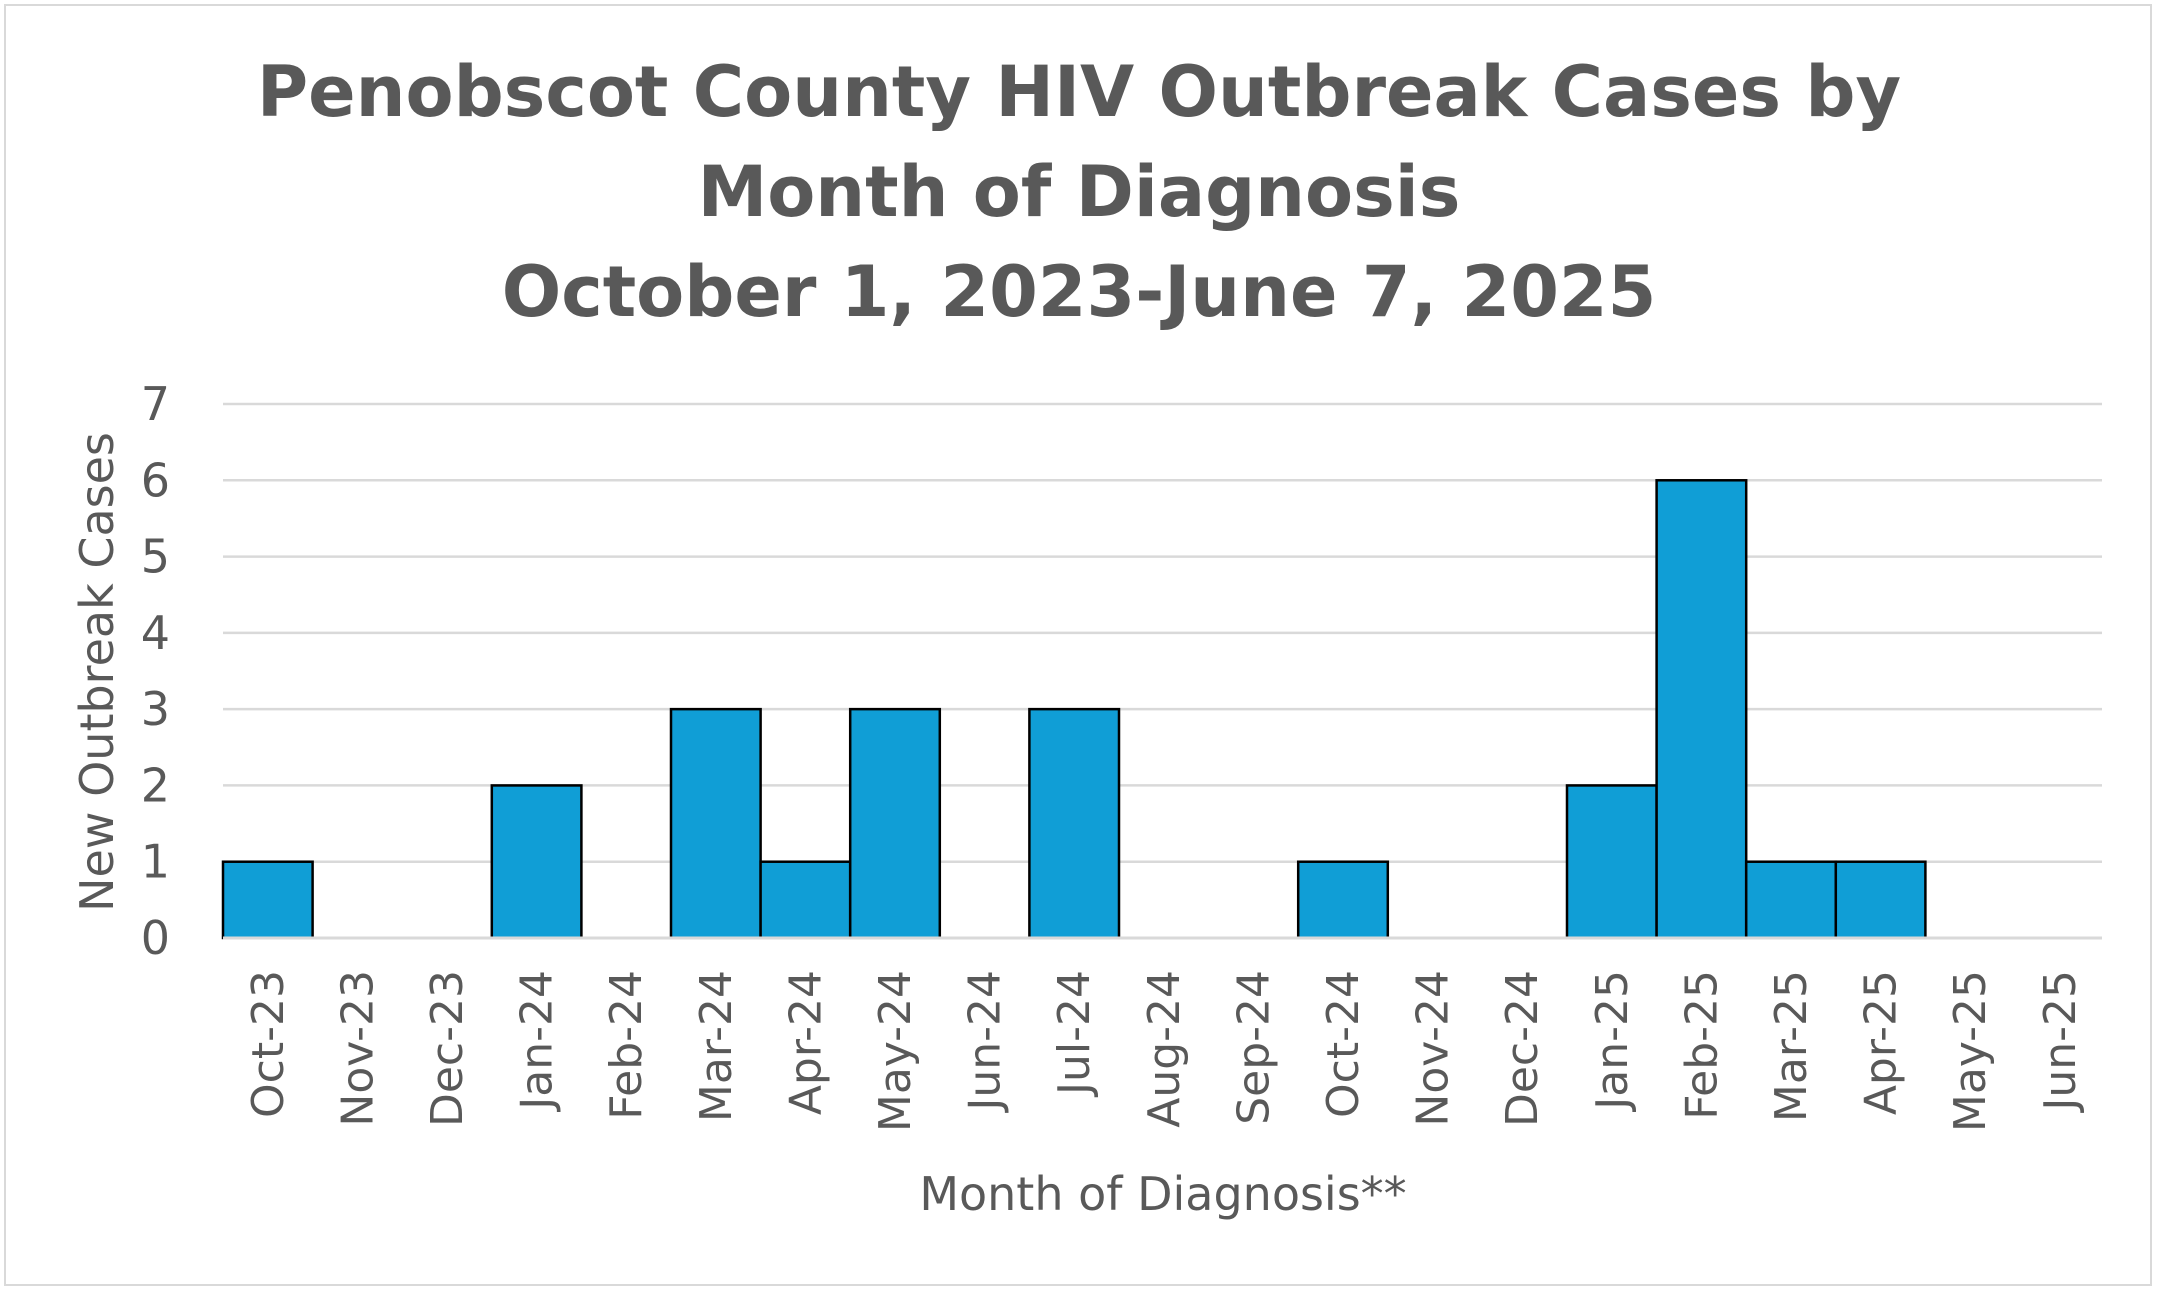 This screenshot has width=2158, height=1292. I want to click on y-tick-label: 6, so click(155, 480).